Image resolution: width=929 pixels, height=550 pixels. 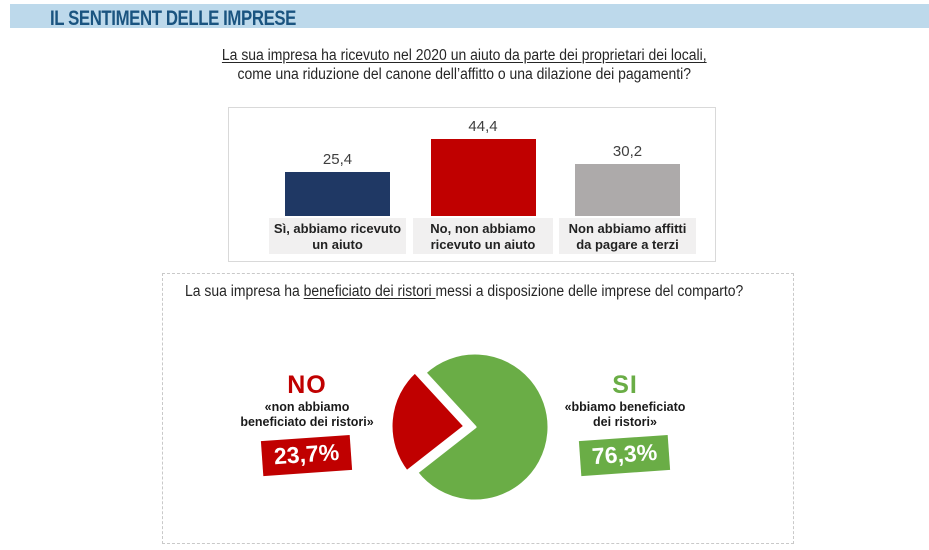 I want to click on question2-underlined: beneficiato dei ristori, so click(x=369, y=291).